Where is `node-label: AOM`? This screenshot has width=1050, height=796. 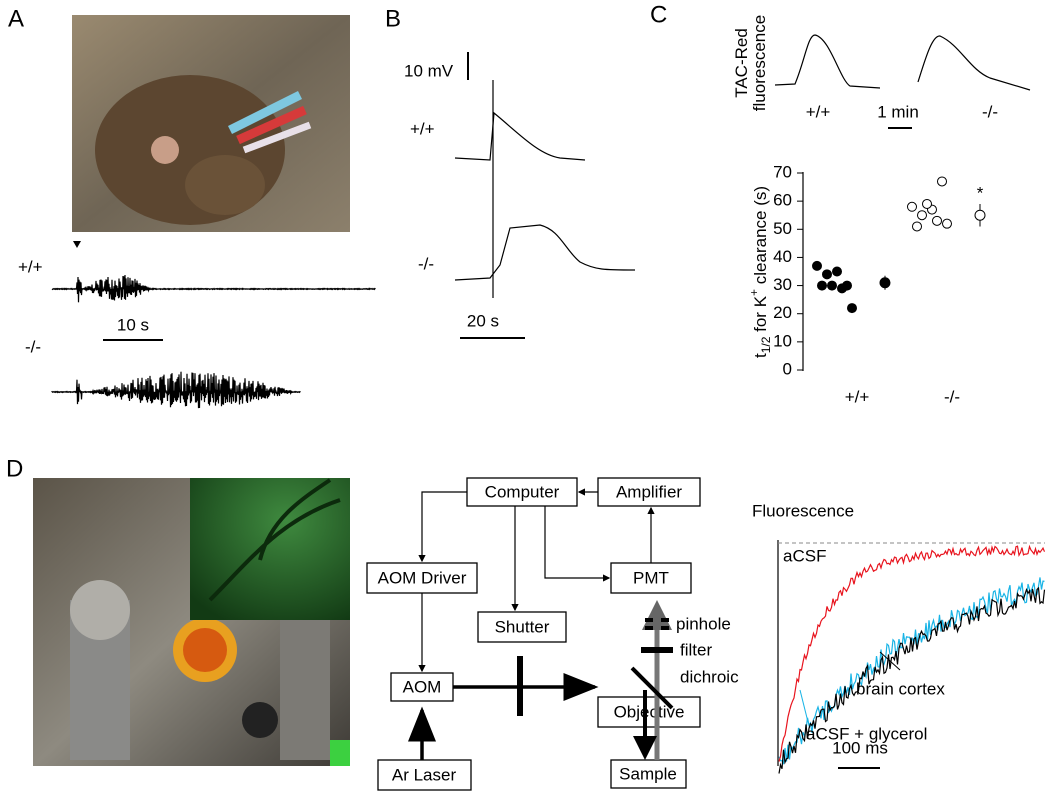 node-label: AOM is located at coordinates (422, 686).